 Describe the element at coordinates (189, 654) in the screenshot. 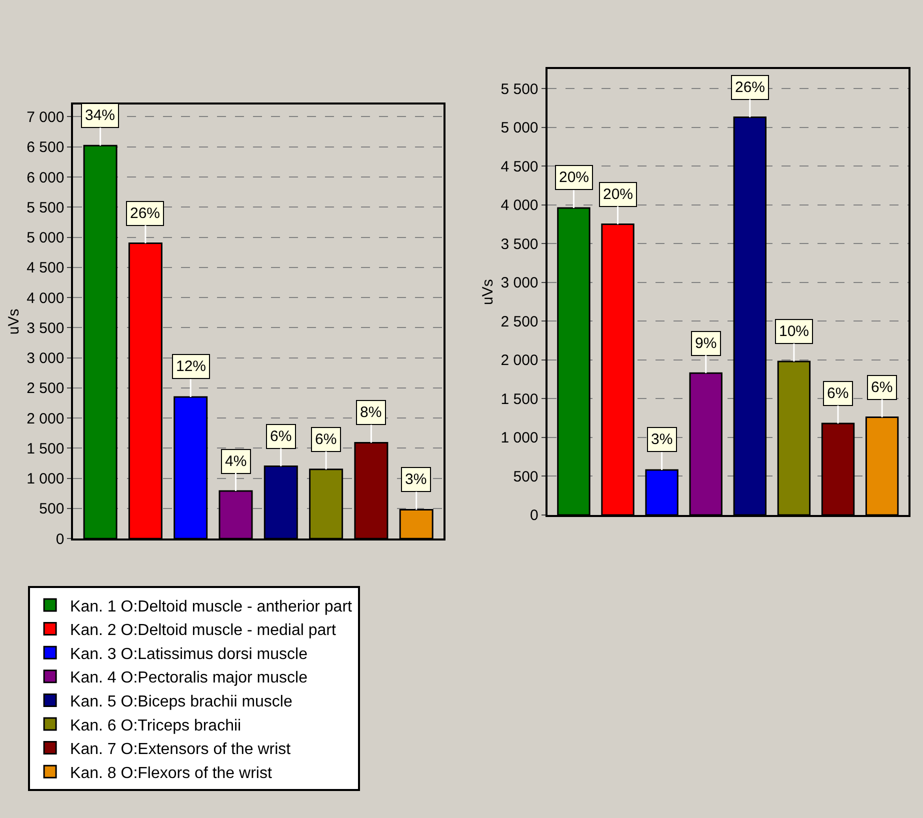

I see `legend-label: Kan. 3 O:Latissimus dorsi muscle` at that location.